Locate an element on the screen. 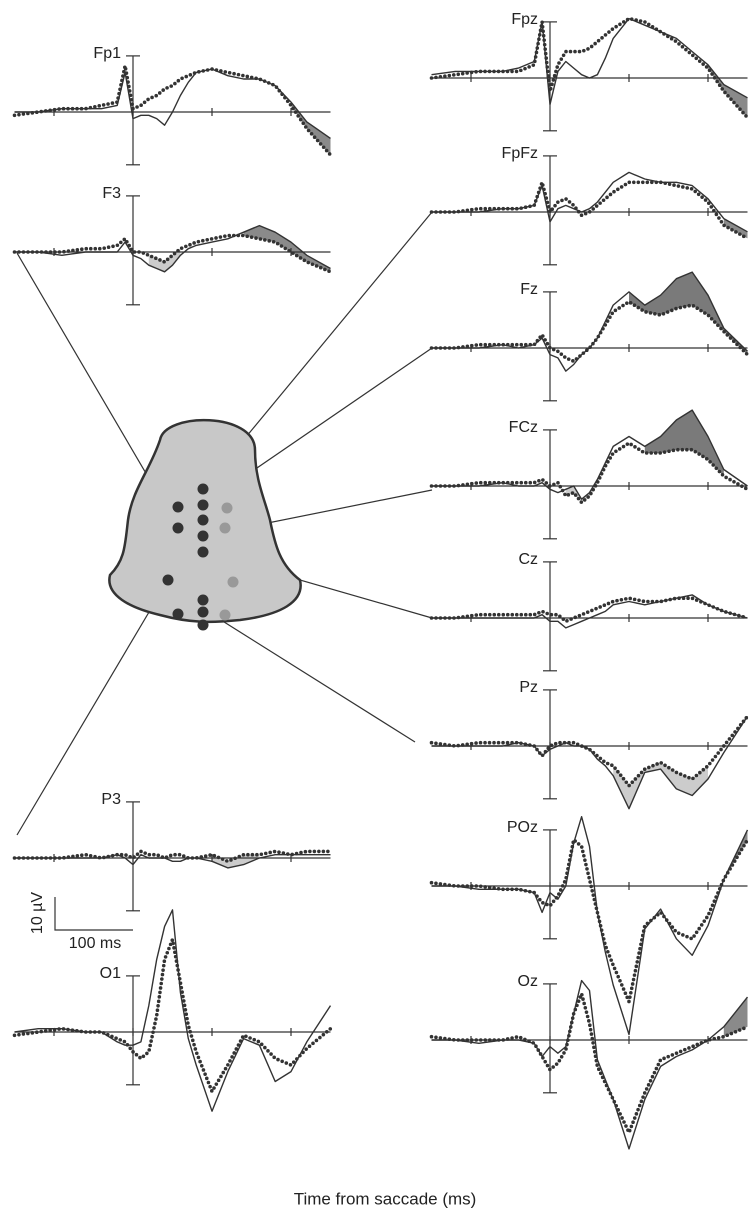 The width and height of the screenshot is (749, 1219). panel-label: Fp1 is located at coordinates (107, 53).